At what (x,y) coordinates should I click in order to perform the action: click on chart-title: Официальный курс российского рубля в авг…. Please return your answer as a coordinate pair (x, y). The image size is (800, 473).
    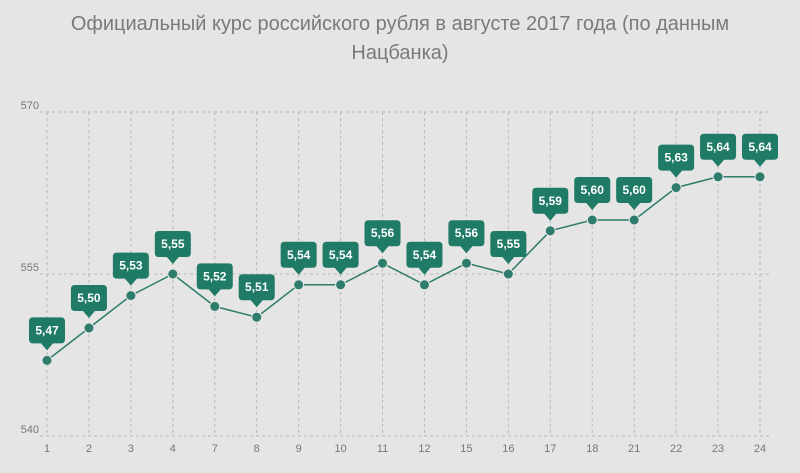
    Looking at the image, I should click on (400, 38).